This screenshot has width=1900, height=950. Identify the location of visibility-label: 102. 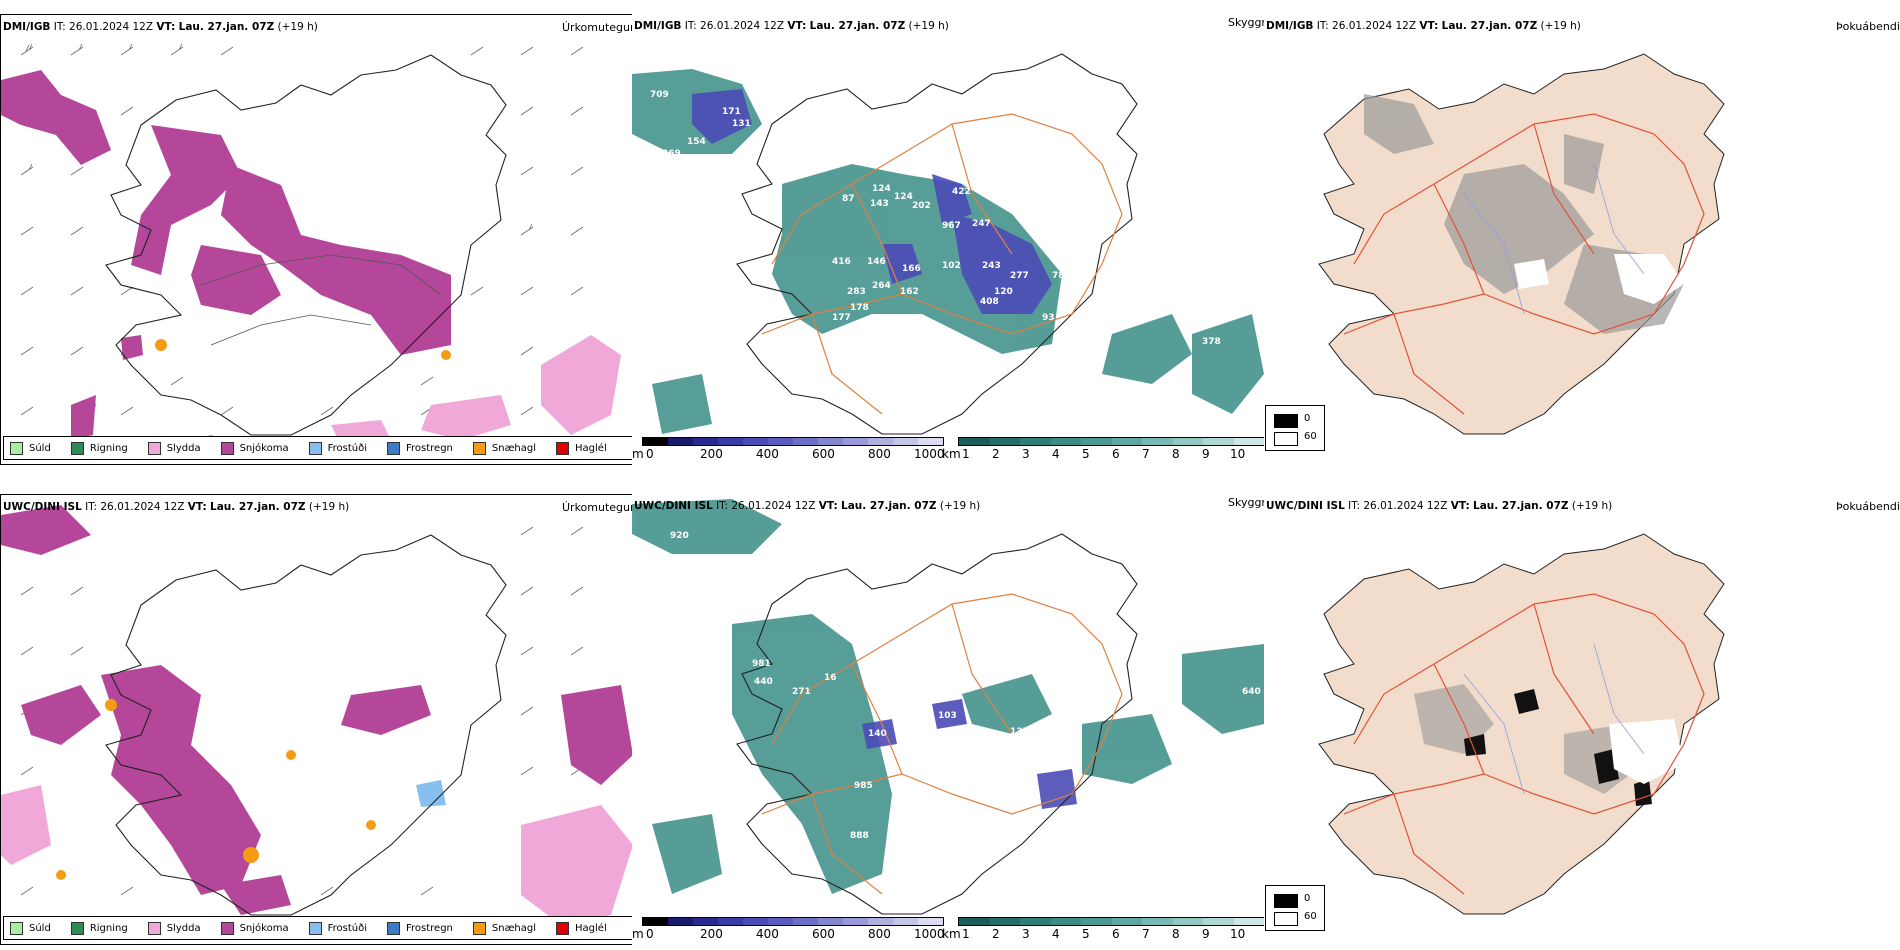
(951, 266).